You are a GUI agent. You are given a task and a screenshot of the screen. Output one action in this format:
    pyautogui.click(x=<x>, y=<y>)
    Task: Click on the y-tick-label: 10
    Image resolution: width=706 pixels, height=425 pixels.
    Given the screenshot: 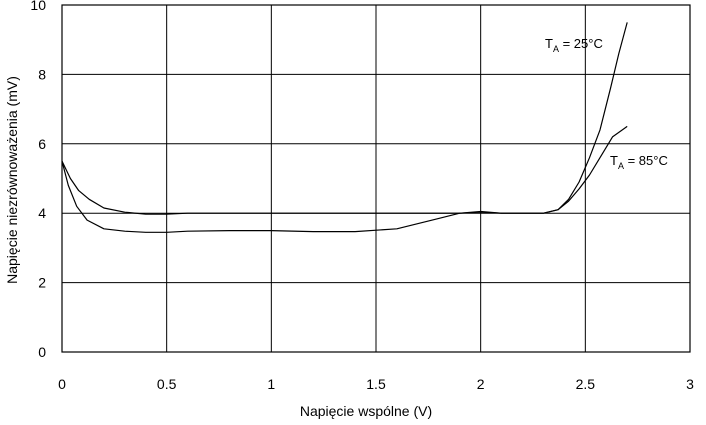 What is the action you would take?
    pyautogui.click(x=38, y=6)
    